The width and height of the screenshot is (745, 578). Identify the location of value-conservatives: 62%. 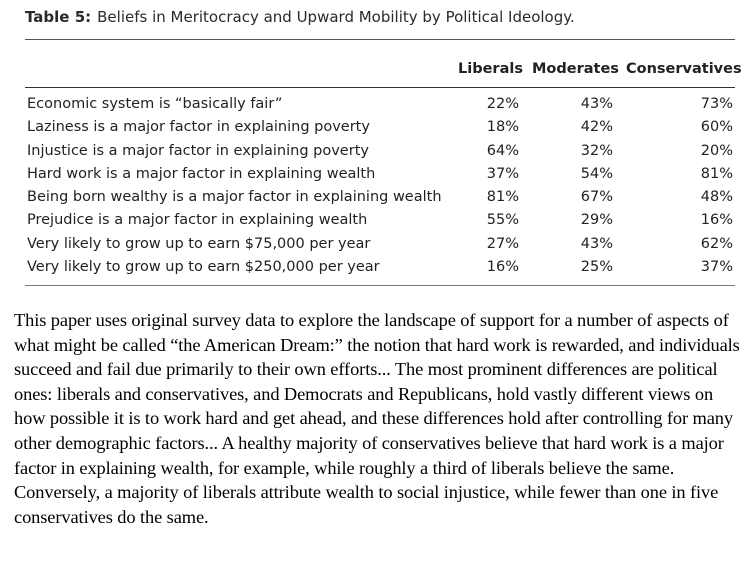
(716, 243).